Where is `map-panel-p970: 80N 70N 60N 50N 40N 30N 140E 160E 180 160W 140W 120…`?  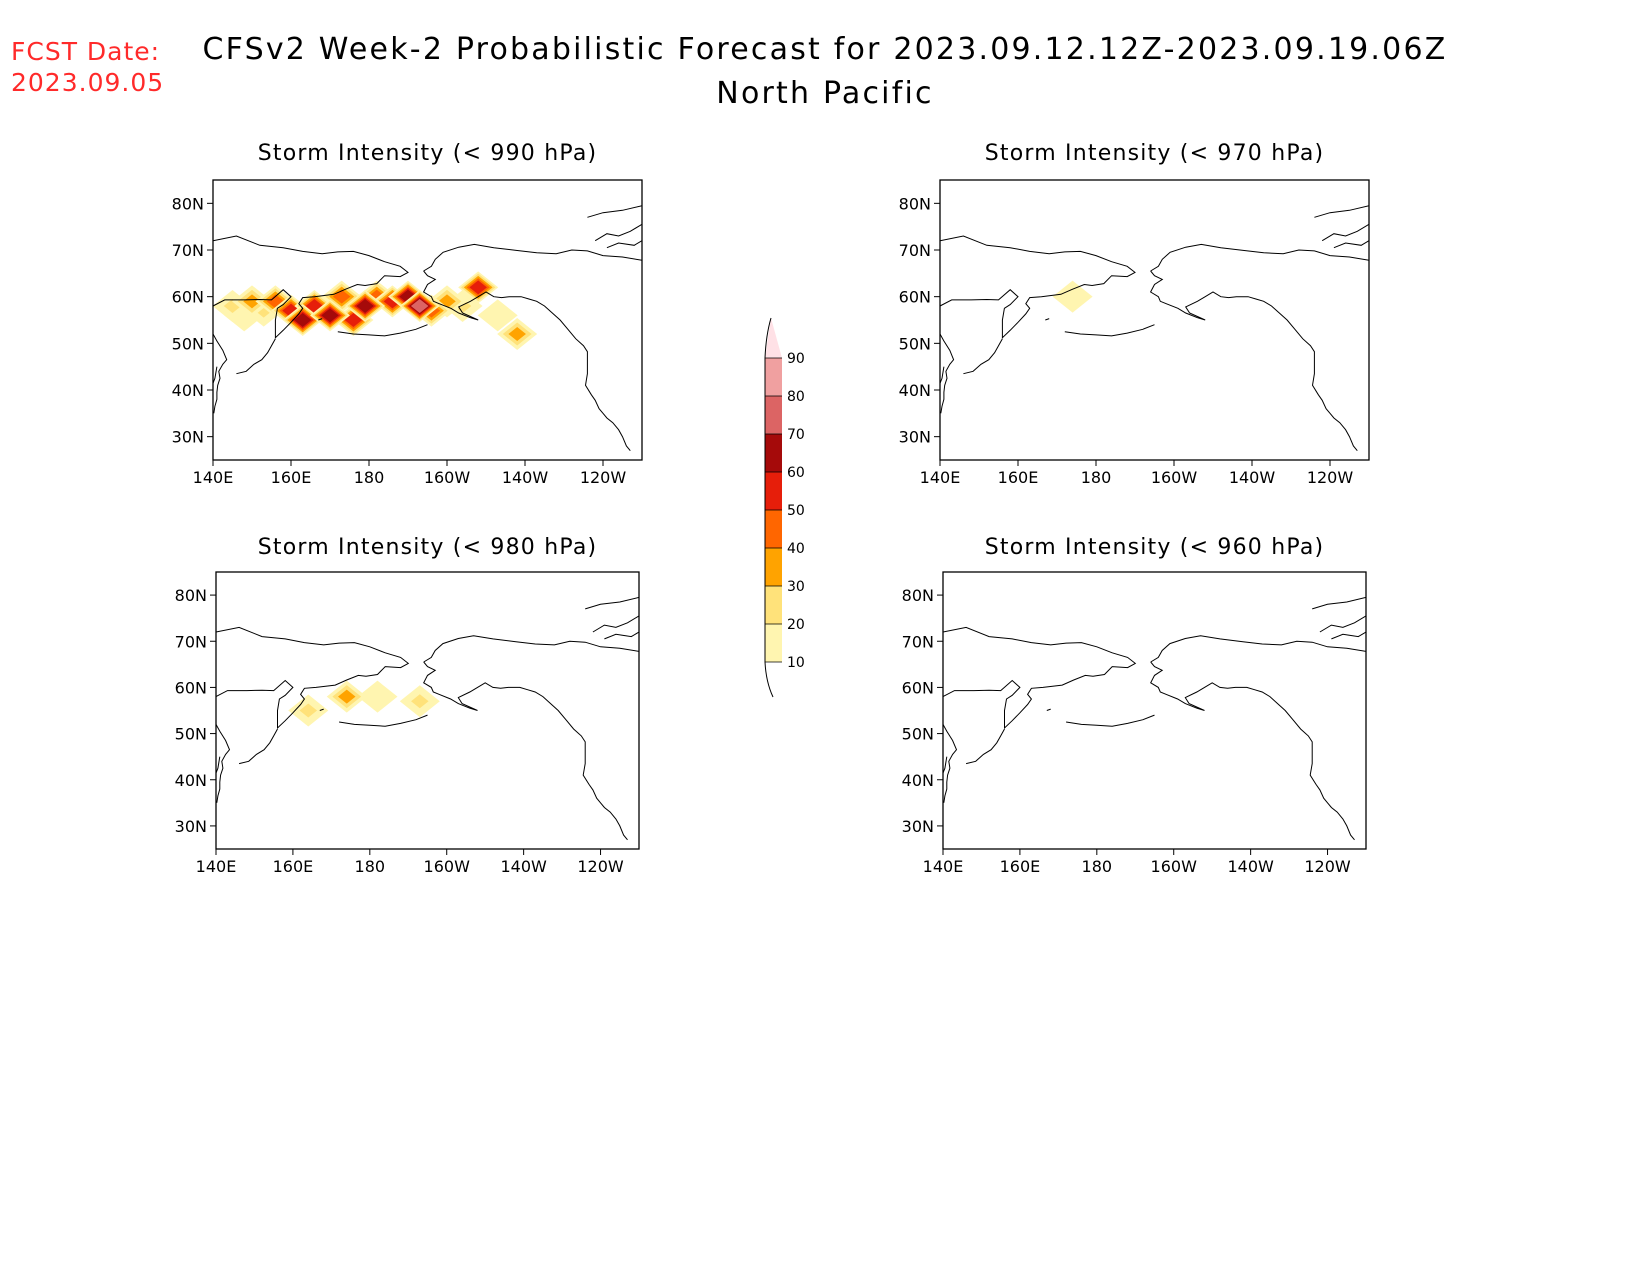 map-panel-p970: 80N 70N 60N 50N 40N 30N 140E 160E 180 160W 140W 120… is located at coordinates (1134, 333).